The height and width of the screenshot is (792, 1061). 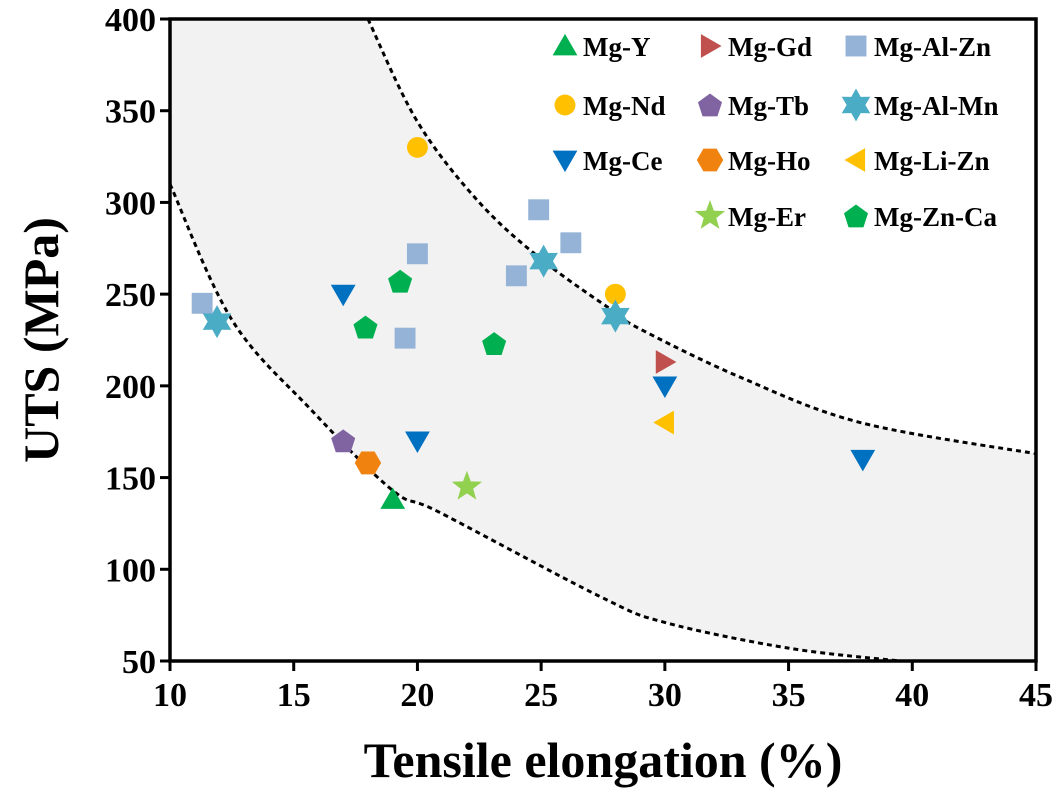 I want to click on legend-item-mg-zn-ca: Mg-Zn-Ca, so click(x=920, y=217).